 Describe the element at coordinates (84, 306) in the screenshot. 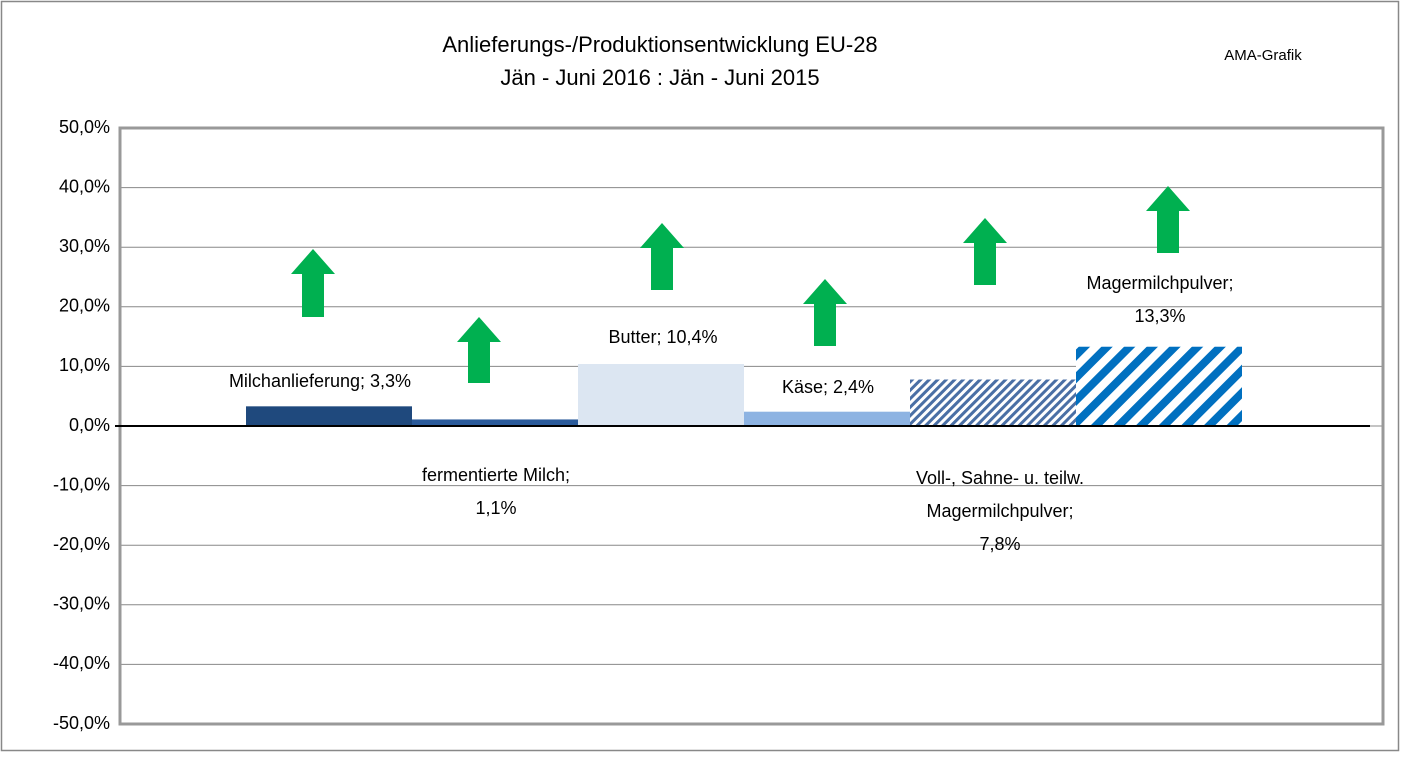

I see `y-tick-label: 20,0%` at that location.